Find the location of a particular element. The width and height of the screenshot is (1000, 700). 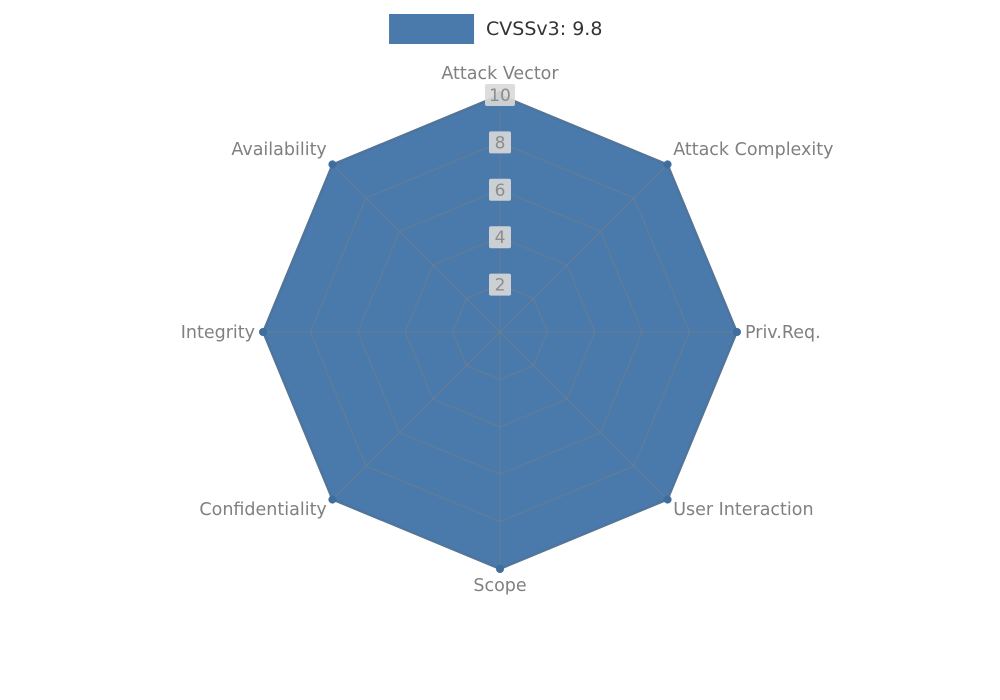

radial-tick-label: 10 is located at coordinates (500, 96).